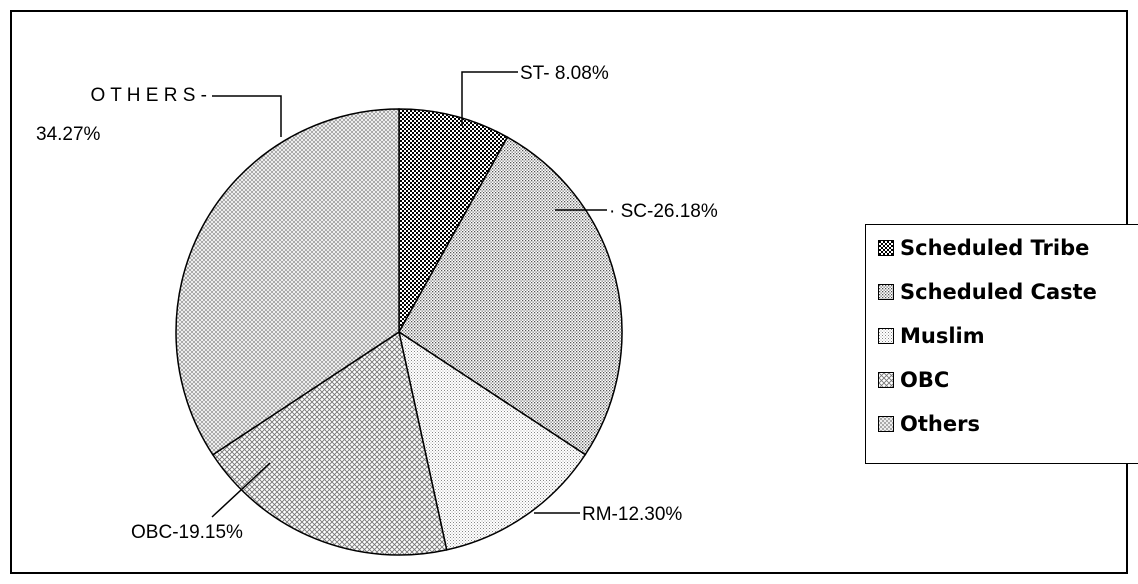 This screenshot has height=584, width=1138. Describe the element at coordinates (492, 440) in the screenshot. I see `pie-slice-rm` at that location.